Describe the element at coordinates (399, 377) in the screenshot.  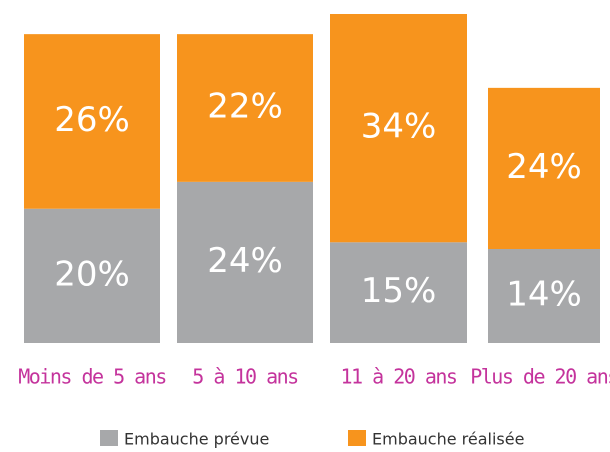
I see `category-label: 11 à 20 ans` at that location.